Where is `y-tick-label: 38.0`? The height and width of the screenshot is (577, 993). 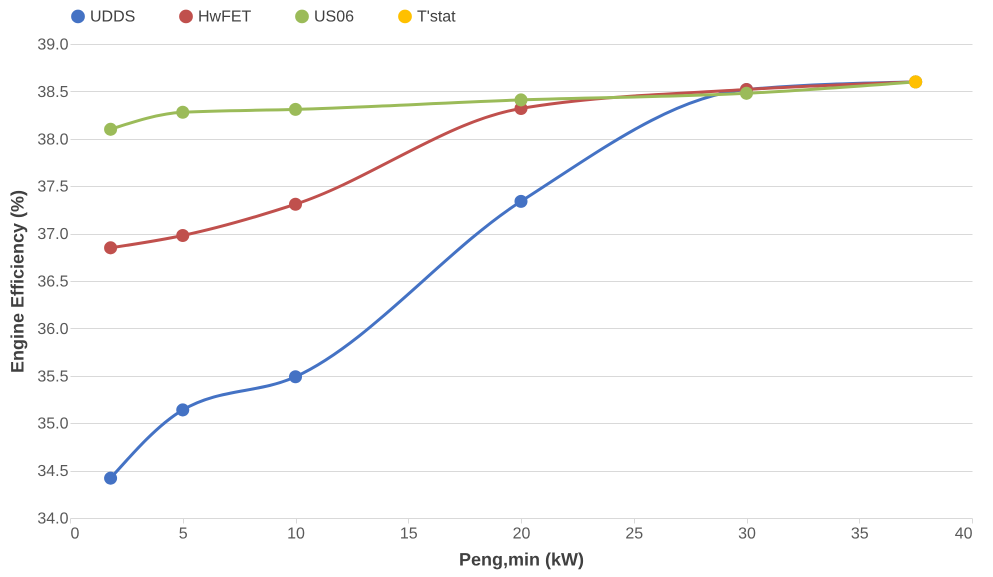 y-tick-label: 38.0 is located at coordinates (53, 139).